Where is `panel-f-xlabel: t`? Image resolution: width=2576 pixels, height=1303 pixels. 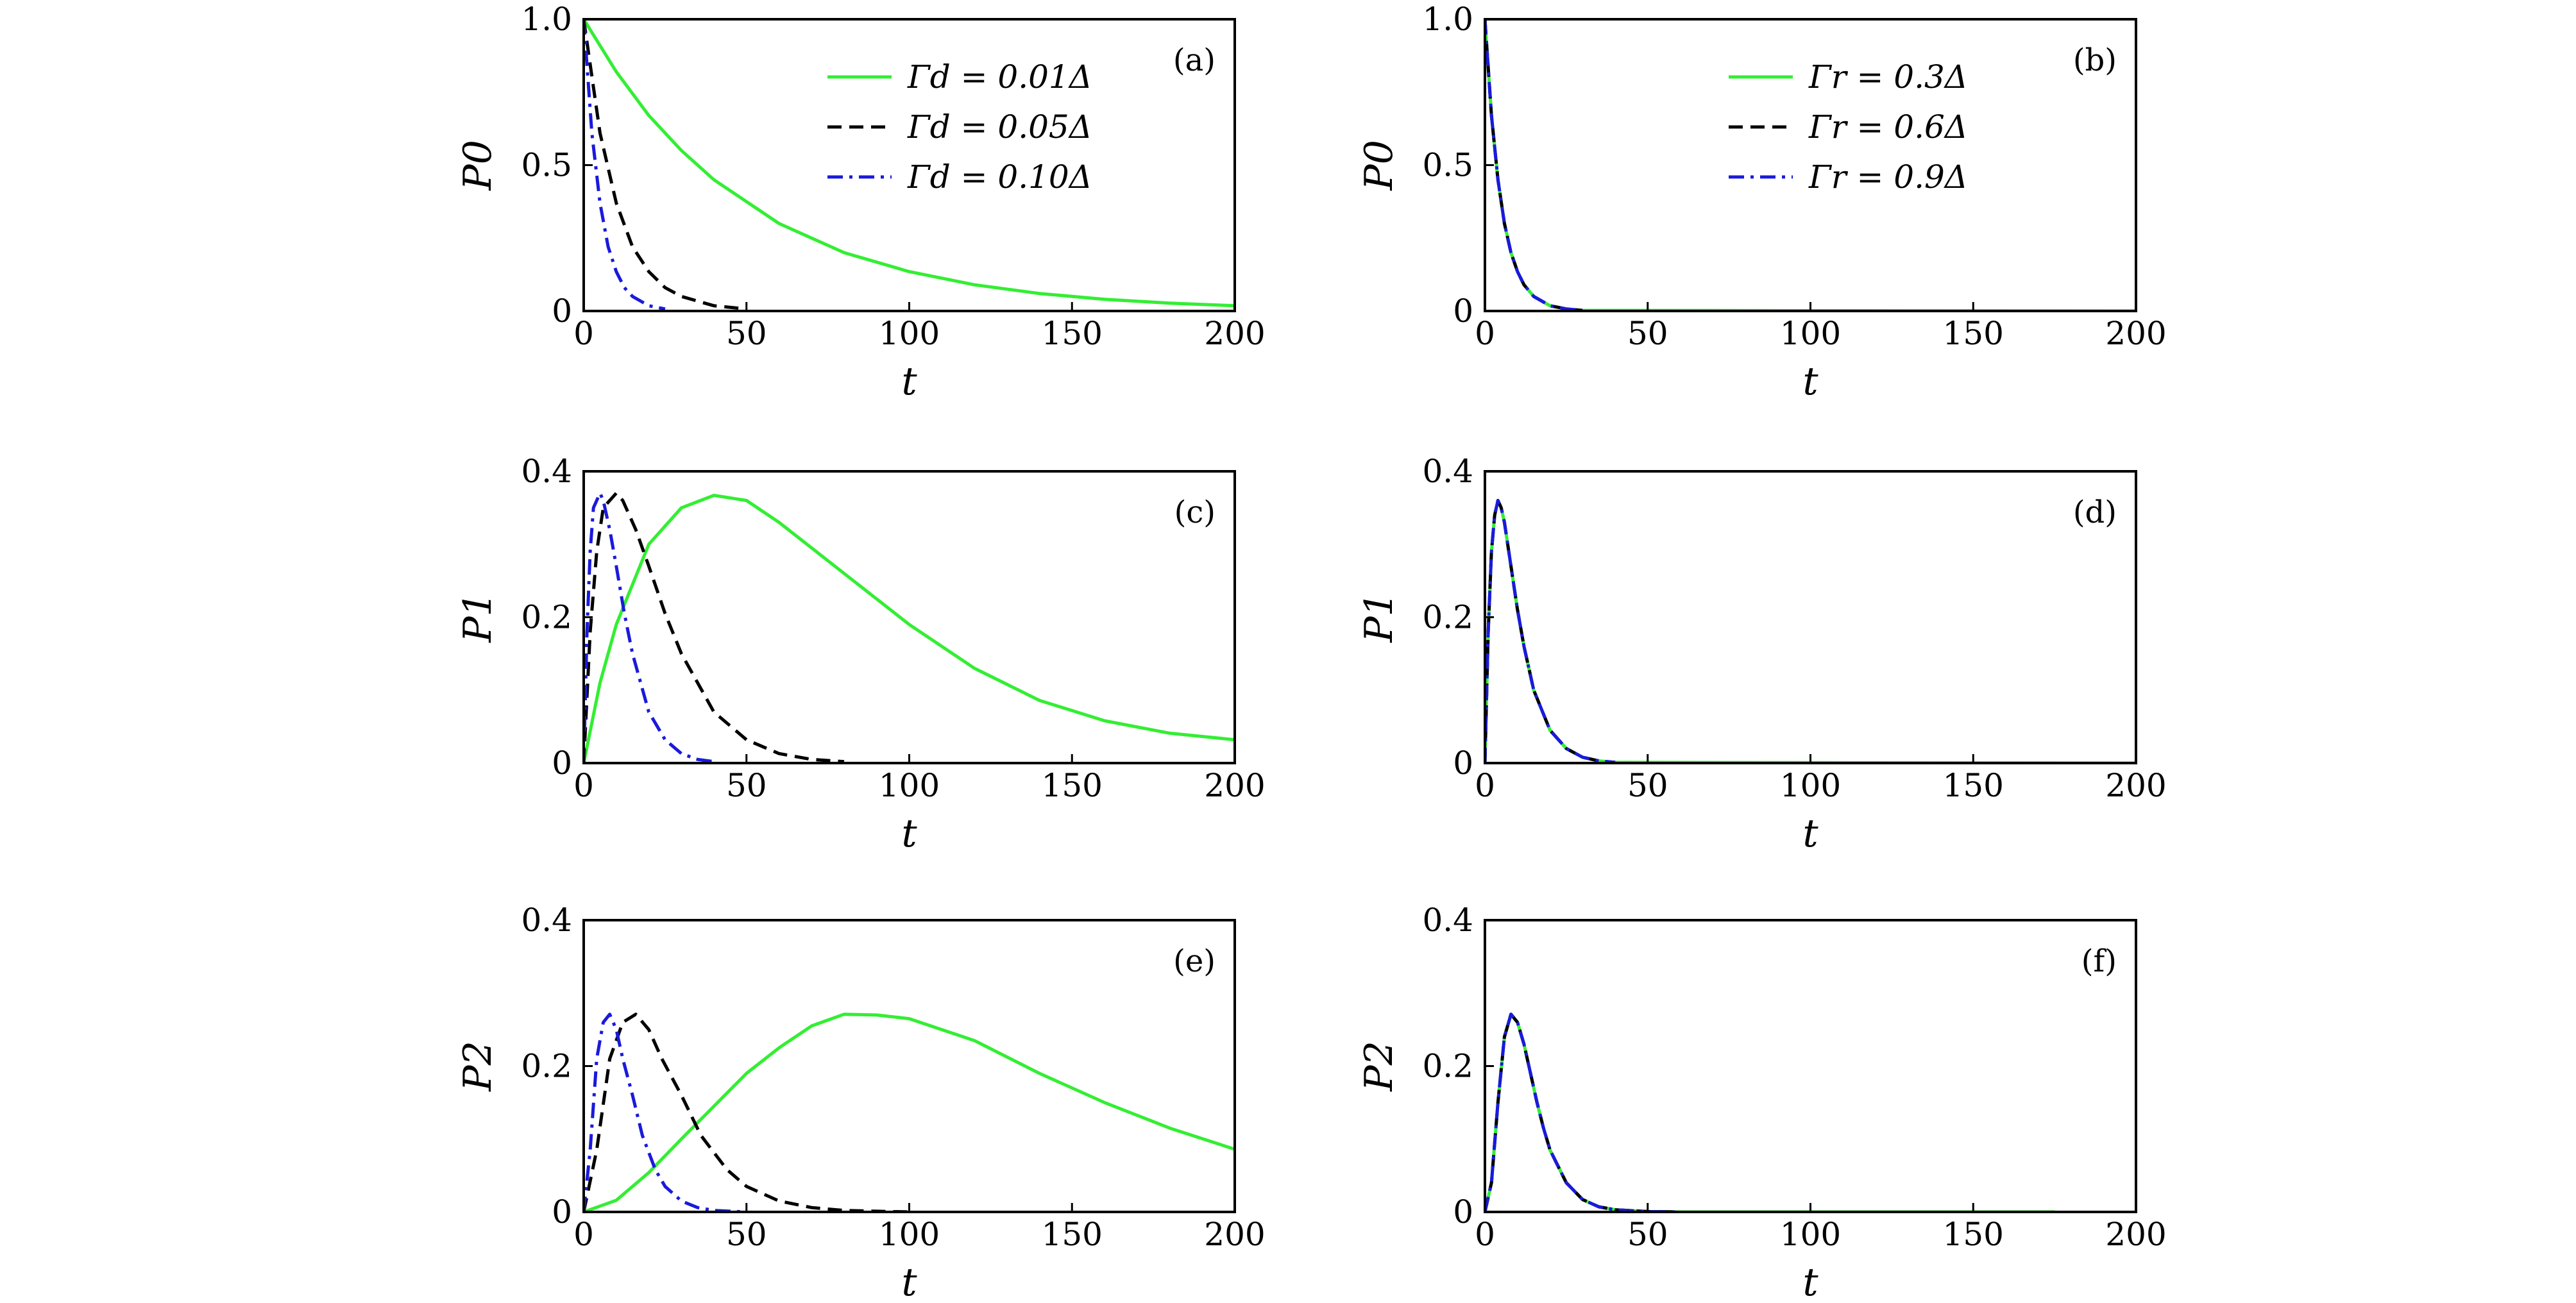 panel-f-xlabel: t is located at coordinates (1810, 1281).